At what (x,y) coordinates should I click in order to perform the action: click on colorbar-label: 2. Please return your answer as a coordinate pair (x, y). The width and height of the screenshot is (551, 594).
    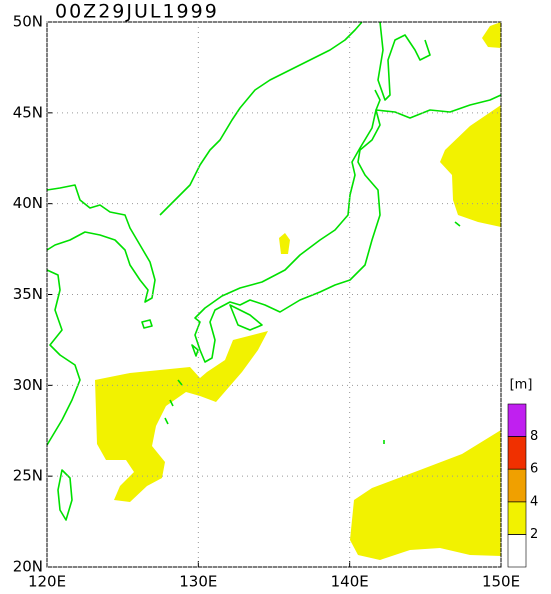
    Looking at the image, I should click on (534, 534).